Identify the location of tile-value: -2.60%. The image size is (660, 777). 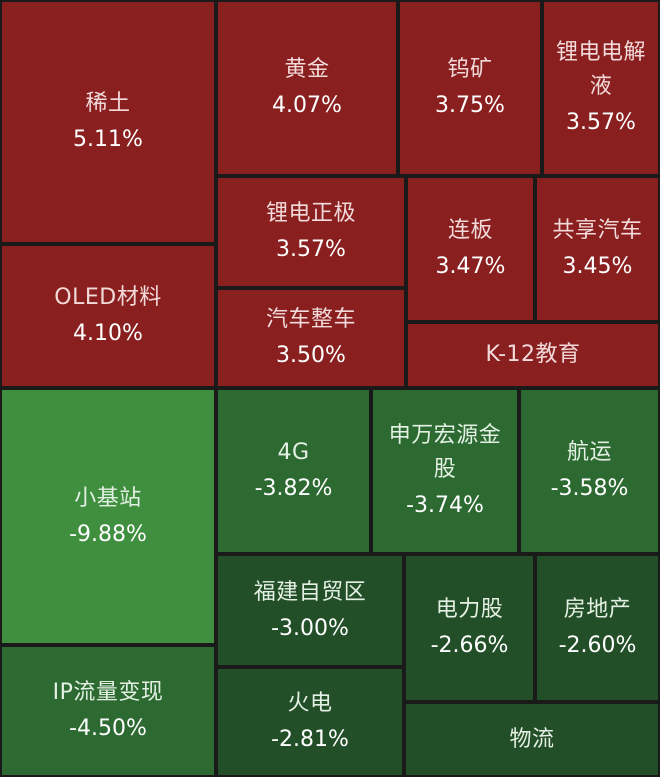
(597, 645).